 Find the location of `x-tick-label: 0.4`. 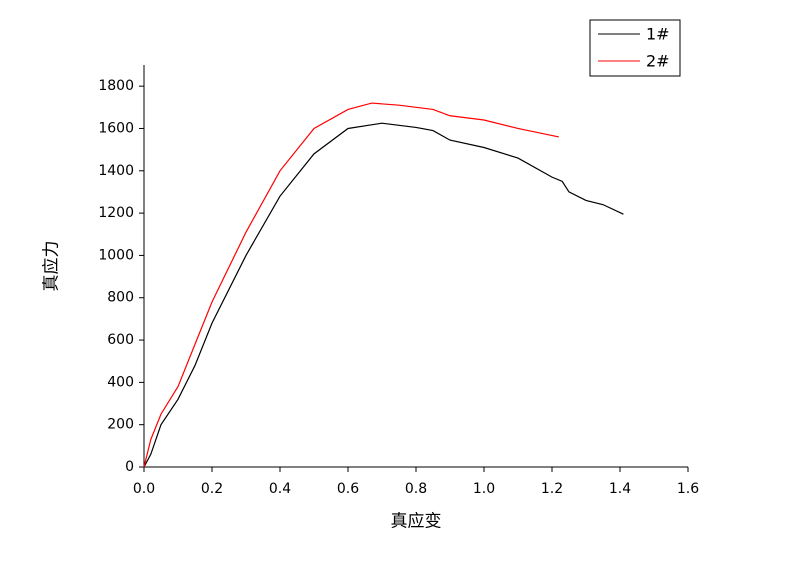

x-tick-label: 0.4 is located at coordinates (280, 489).